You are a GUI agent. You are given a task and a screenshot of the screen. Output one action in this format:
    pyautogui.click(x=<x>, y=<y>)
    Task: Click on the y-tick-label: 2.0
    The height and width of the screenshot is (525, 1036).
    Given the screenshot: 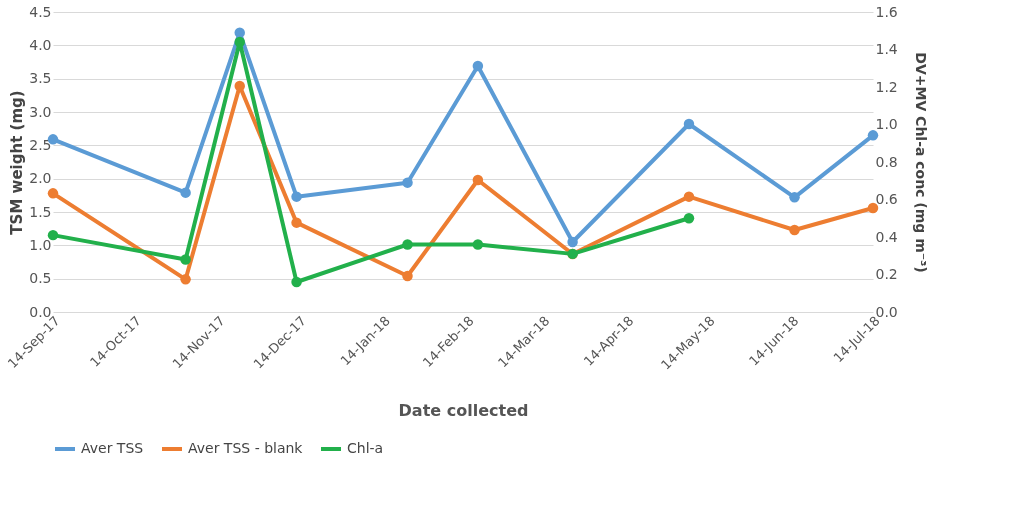 What is the action you would take?
    pyautogui.click(x=40, y=178)
    